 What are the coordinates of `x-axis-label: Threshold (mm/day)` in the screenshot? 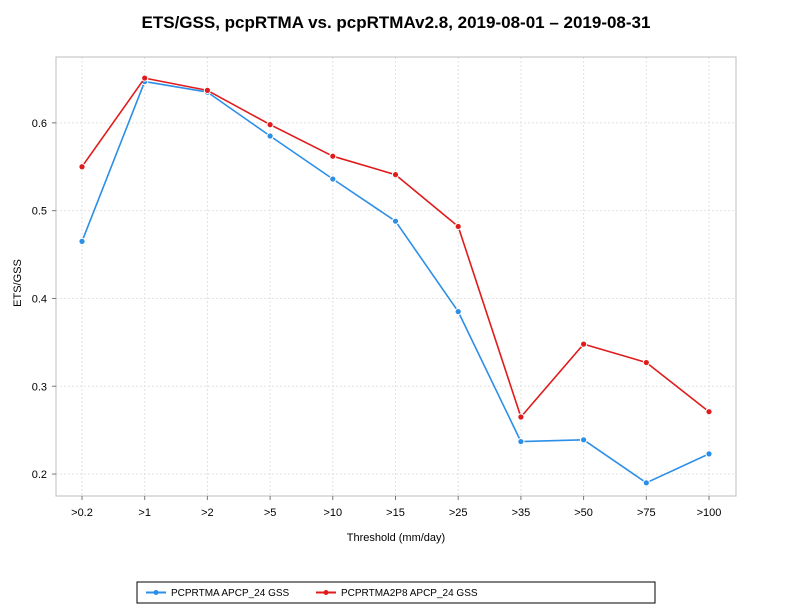 It's located at (396, 538).